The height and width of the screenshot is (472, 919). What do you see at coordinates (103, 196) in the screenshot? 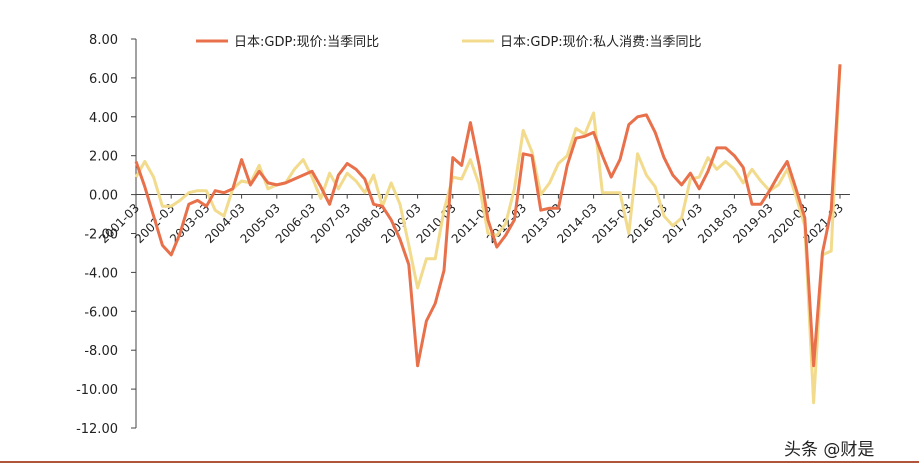
I see `y-tick-label: 0.00` at bounding box center [103, 196].